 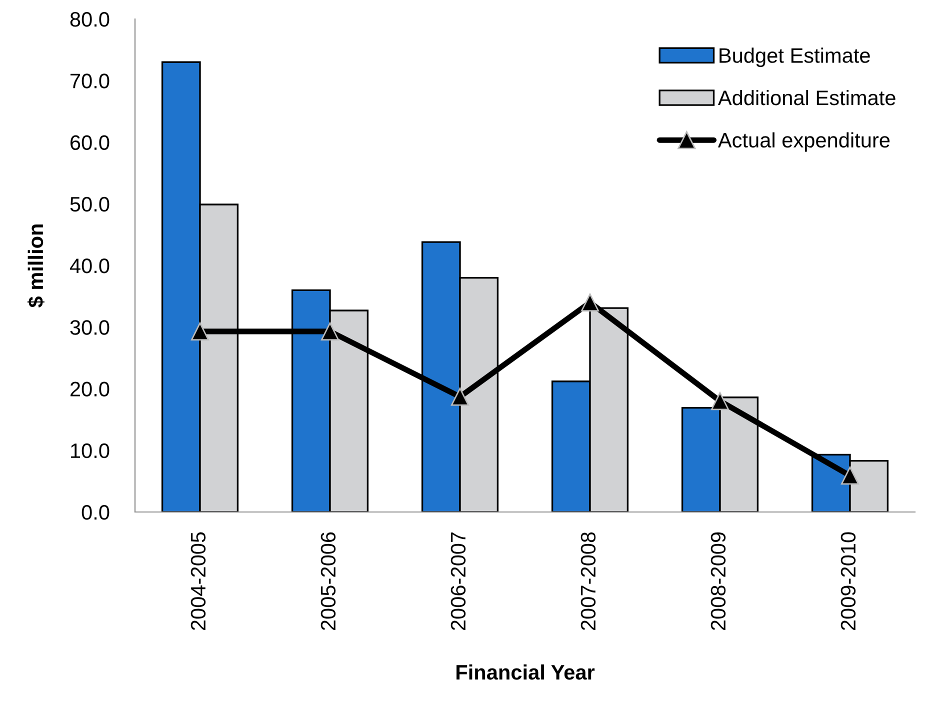 I want to click on y-tick-label: 0.0, so click(x=96, y=512).